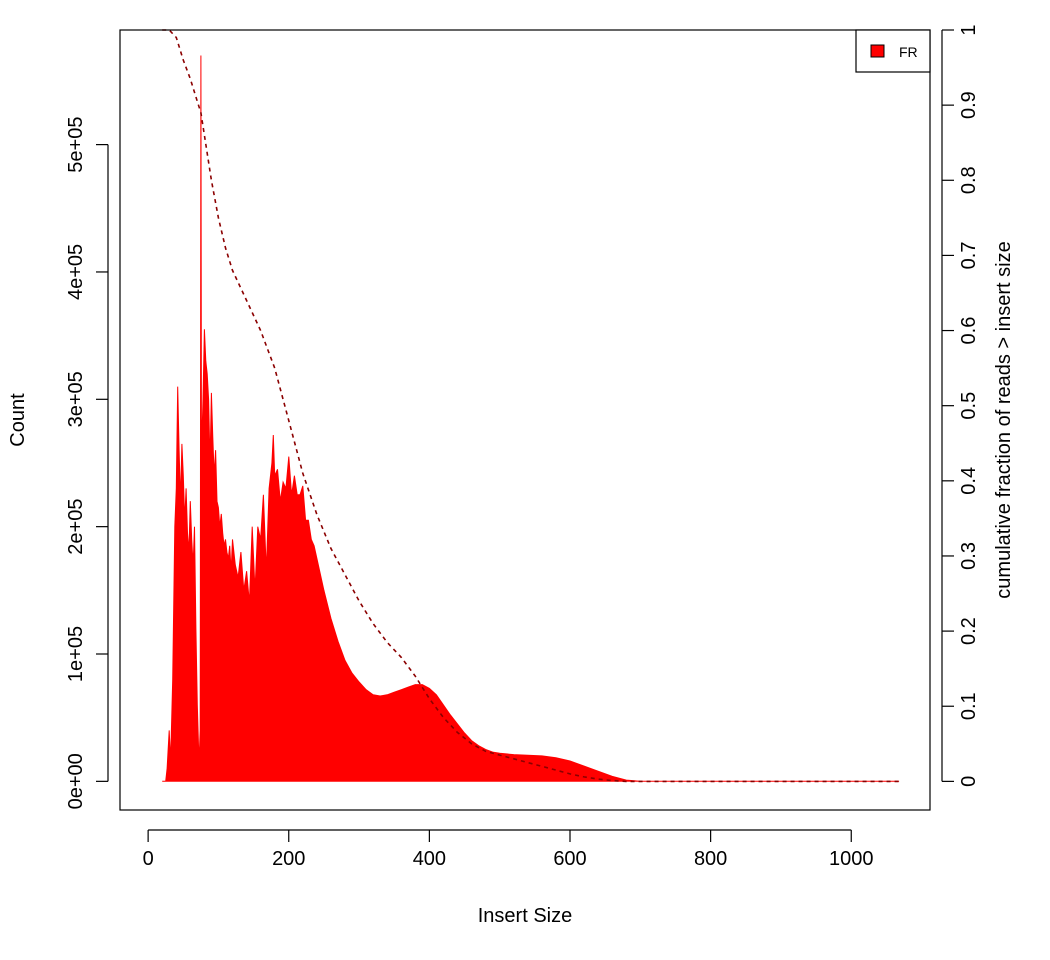 The height and width of the screenshot is (960, 1050). Describe the element at coordinates (969, 631) in the screenshot. I see `y2-tick-label: 0.2` at that location.